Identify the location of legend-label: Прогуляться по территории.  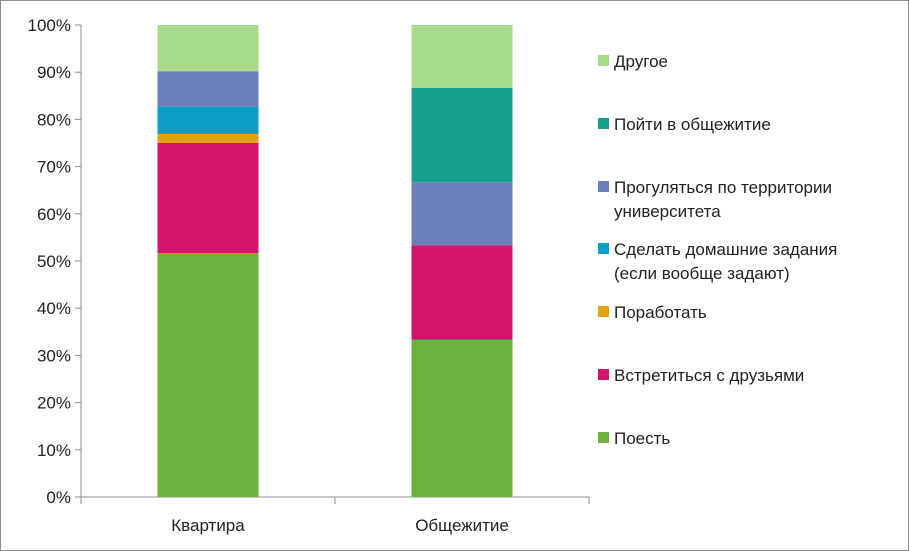
(723, 187).